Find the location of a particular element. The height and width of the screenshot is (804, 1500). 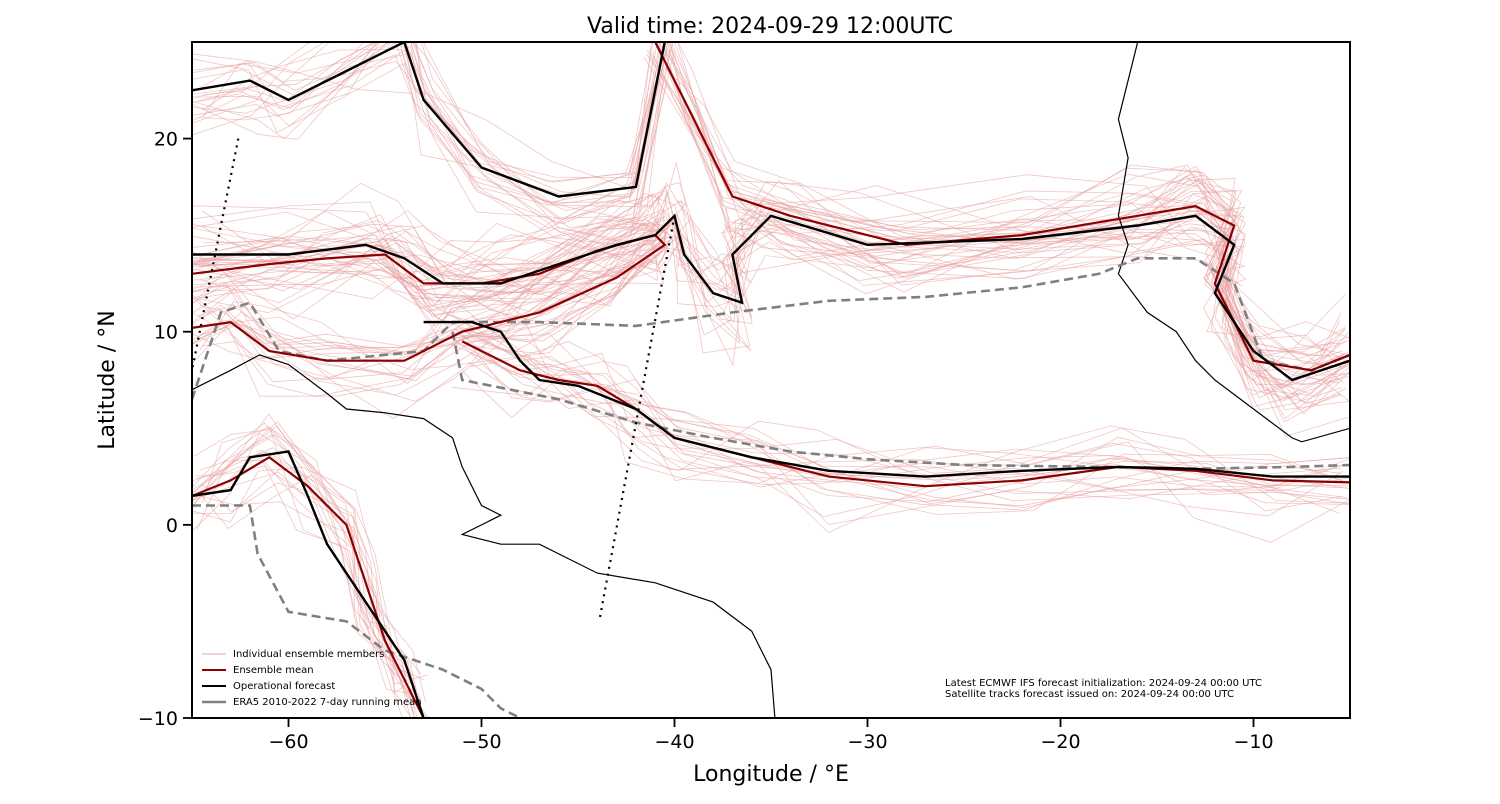

legend-item-ensemble-mean: Ensemble mean is located at coordinates (258, 670).